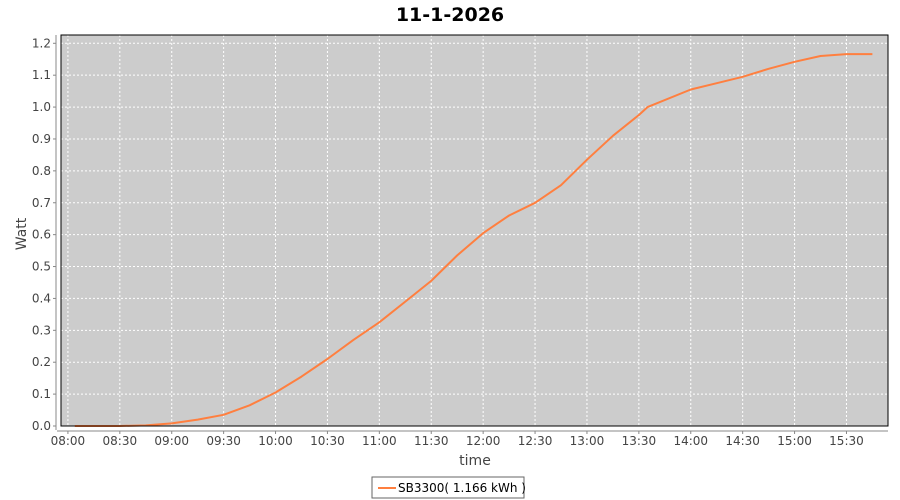  What do you see at coordinates (41, 203) in the screenshot?
I see `y-tick-label: 0.7` at bounding box center [41, 203].